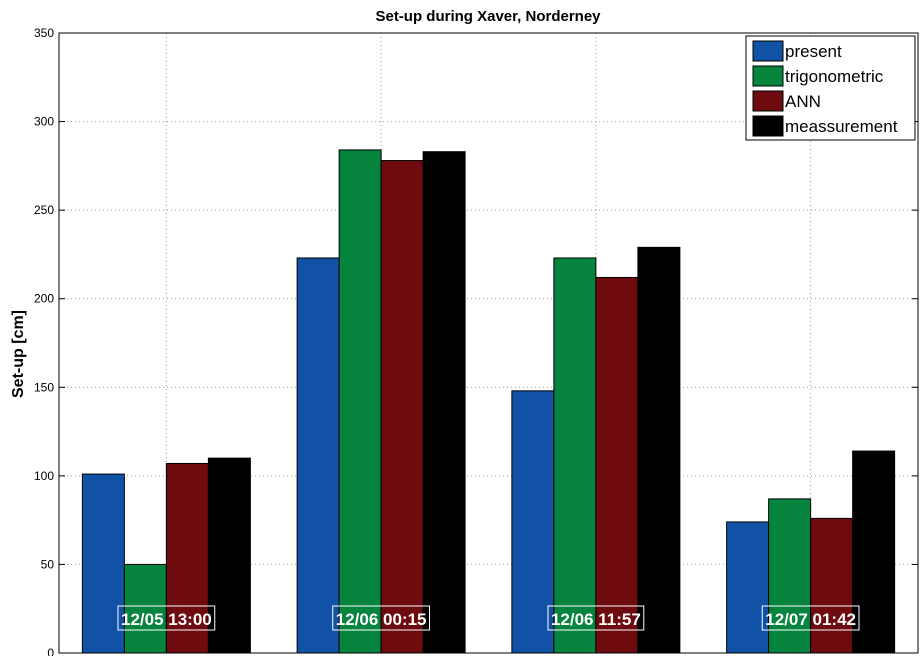  Describe the element at coordinates (44, 387) in the screenshot. I see `y-tick-label: 150` at that location.